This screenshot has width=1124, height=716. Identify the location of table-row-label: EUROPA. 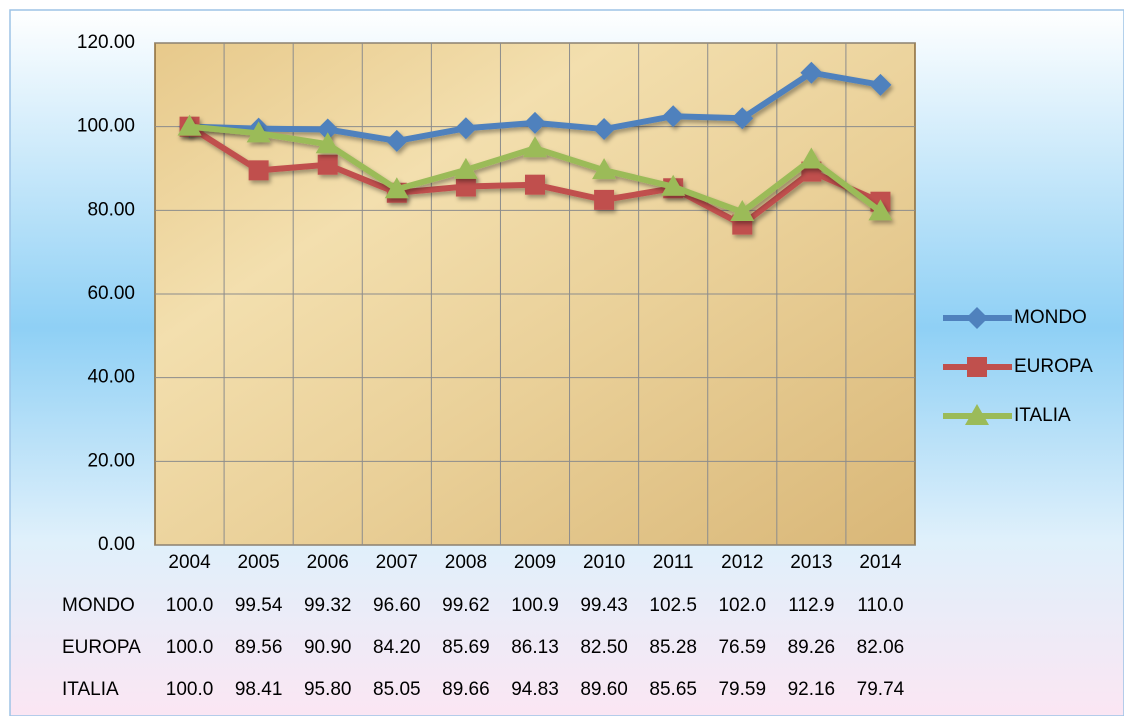
(101, 647).